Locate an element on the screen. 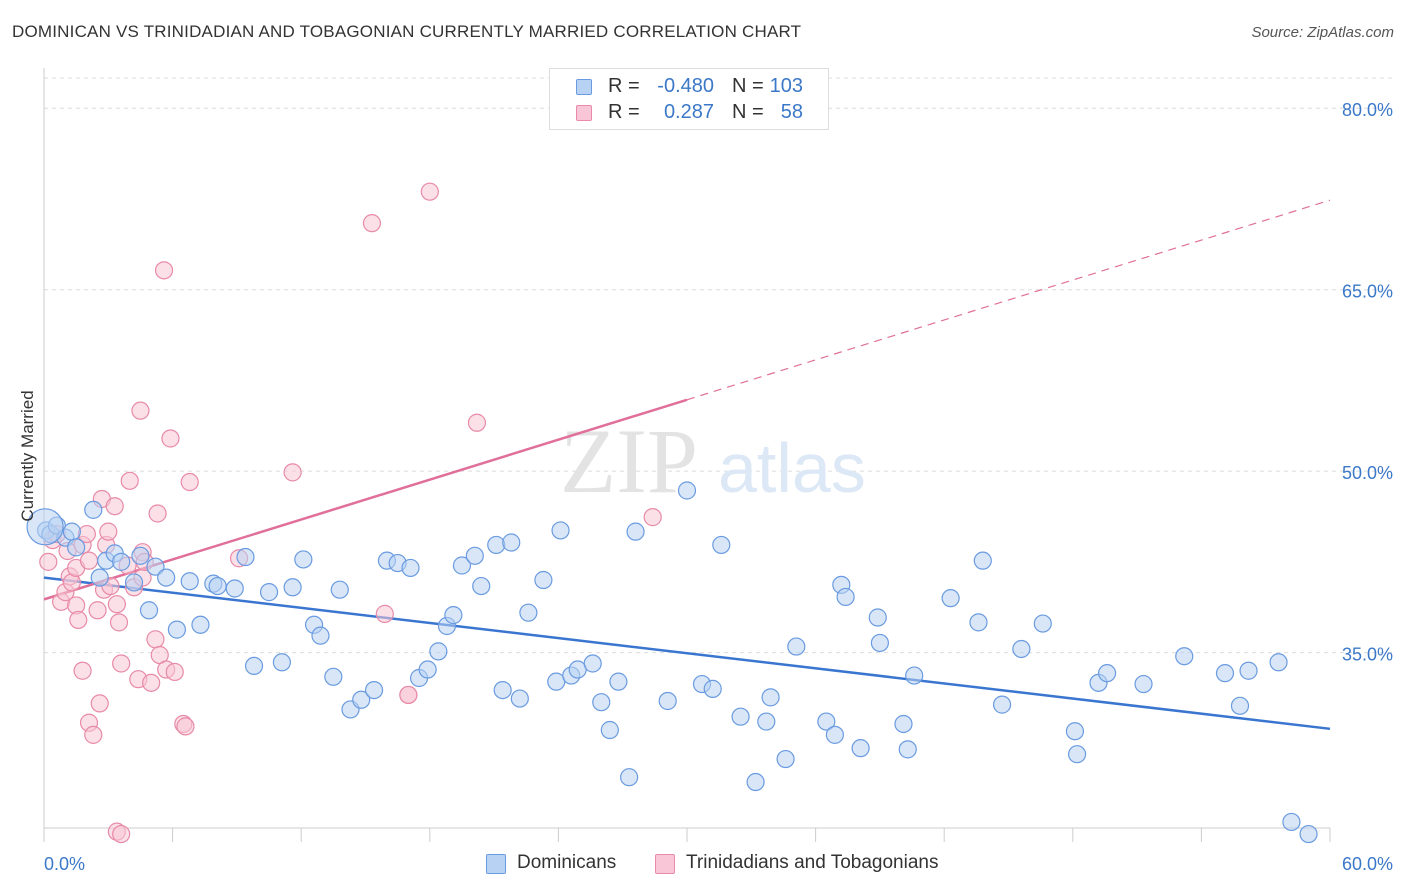 Image resolution: width=1406 pixels, height=892 pixels. legend-r-value: 0.287 is located at coordinates (688, 112).